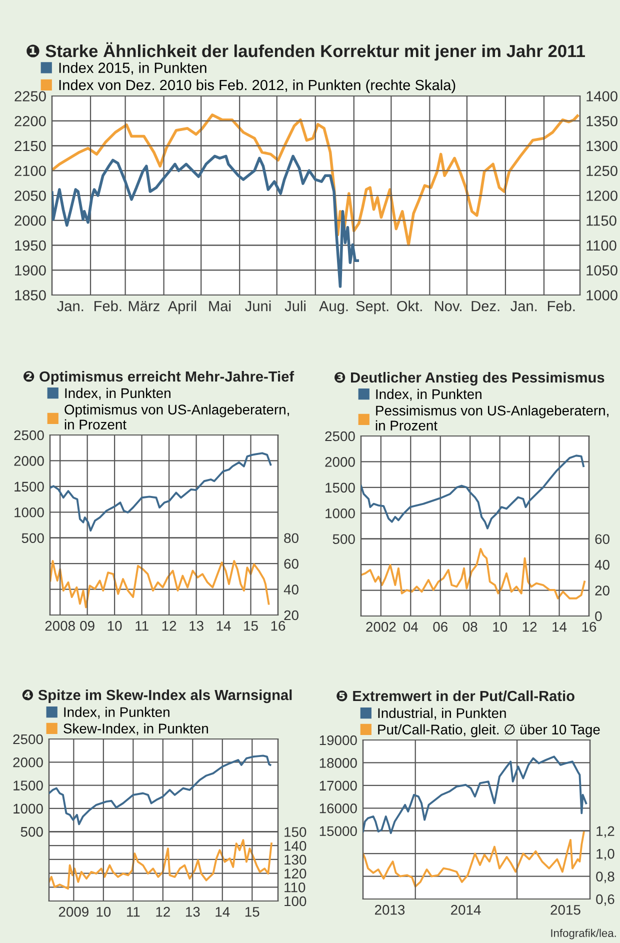  I want to click on chart-title: ❺ Extremwert in der Put/Call-Ratio, so click(455, 696).